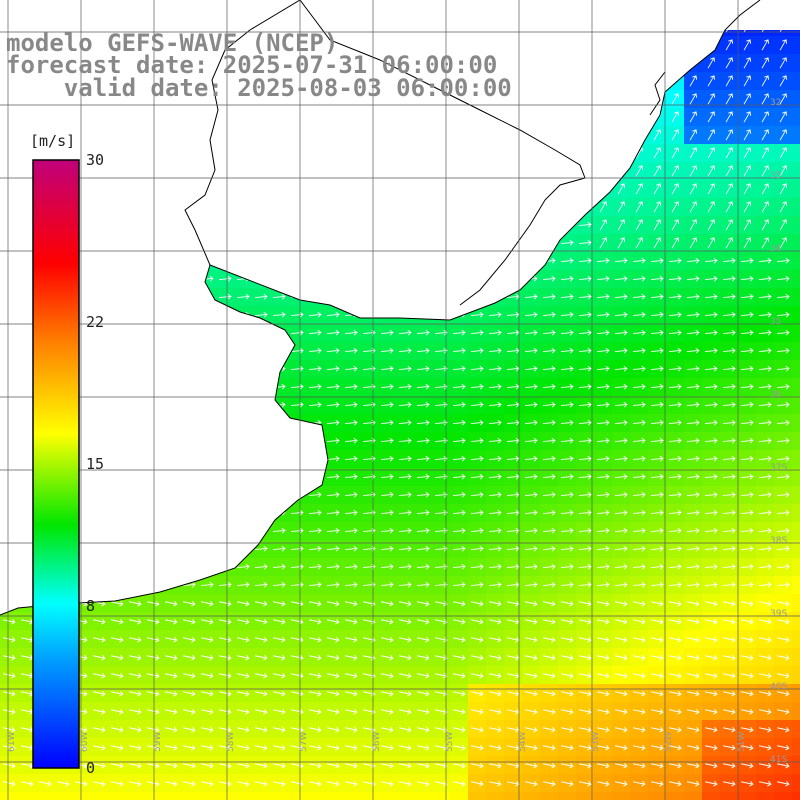 Image resolution: width=800 pixels, height=800 pixels. I want to click on lon-label: 57W, so click(304, 742).